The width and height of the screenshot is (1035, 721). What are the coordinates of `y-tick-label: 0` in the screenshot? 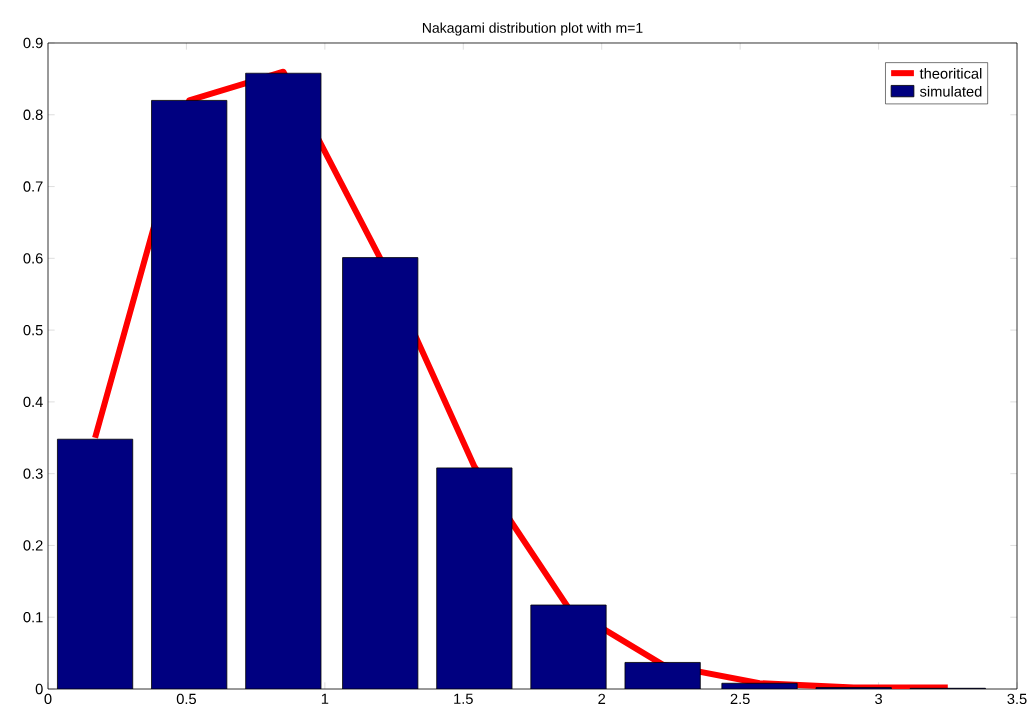 It's located at (39, 689).